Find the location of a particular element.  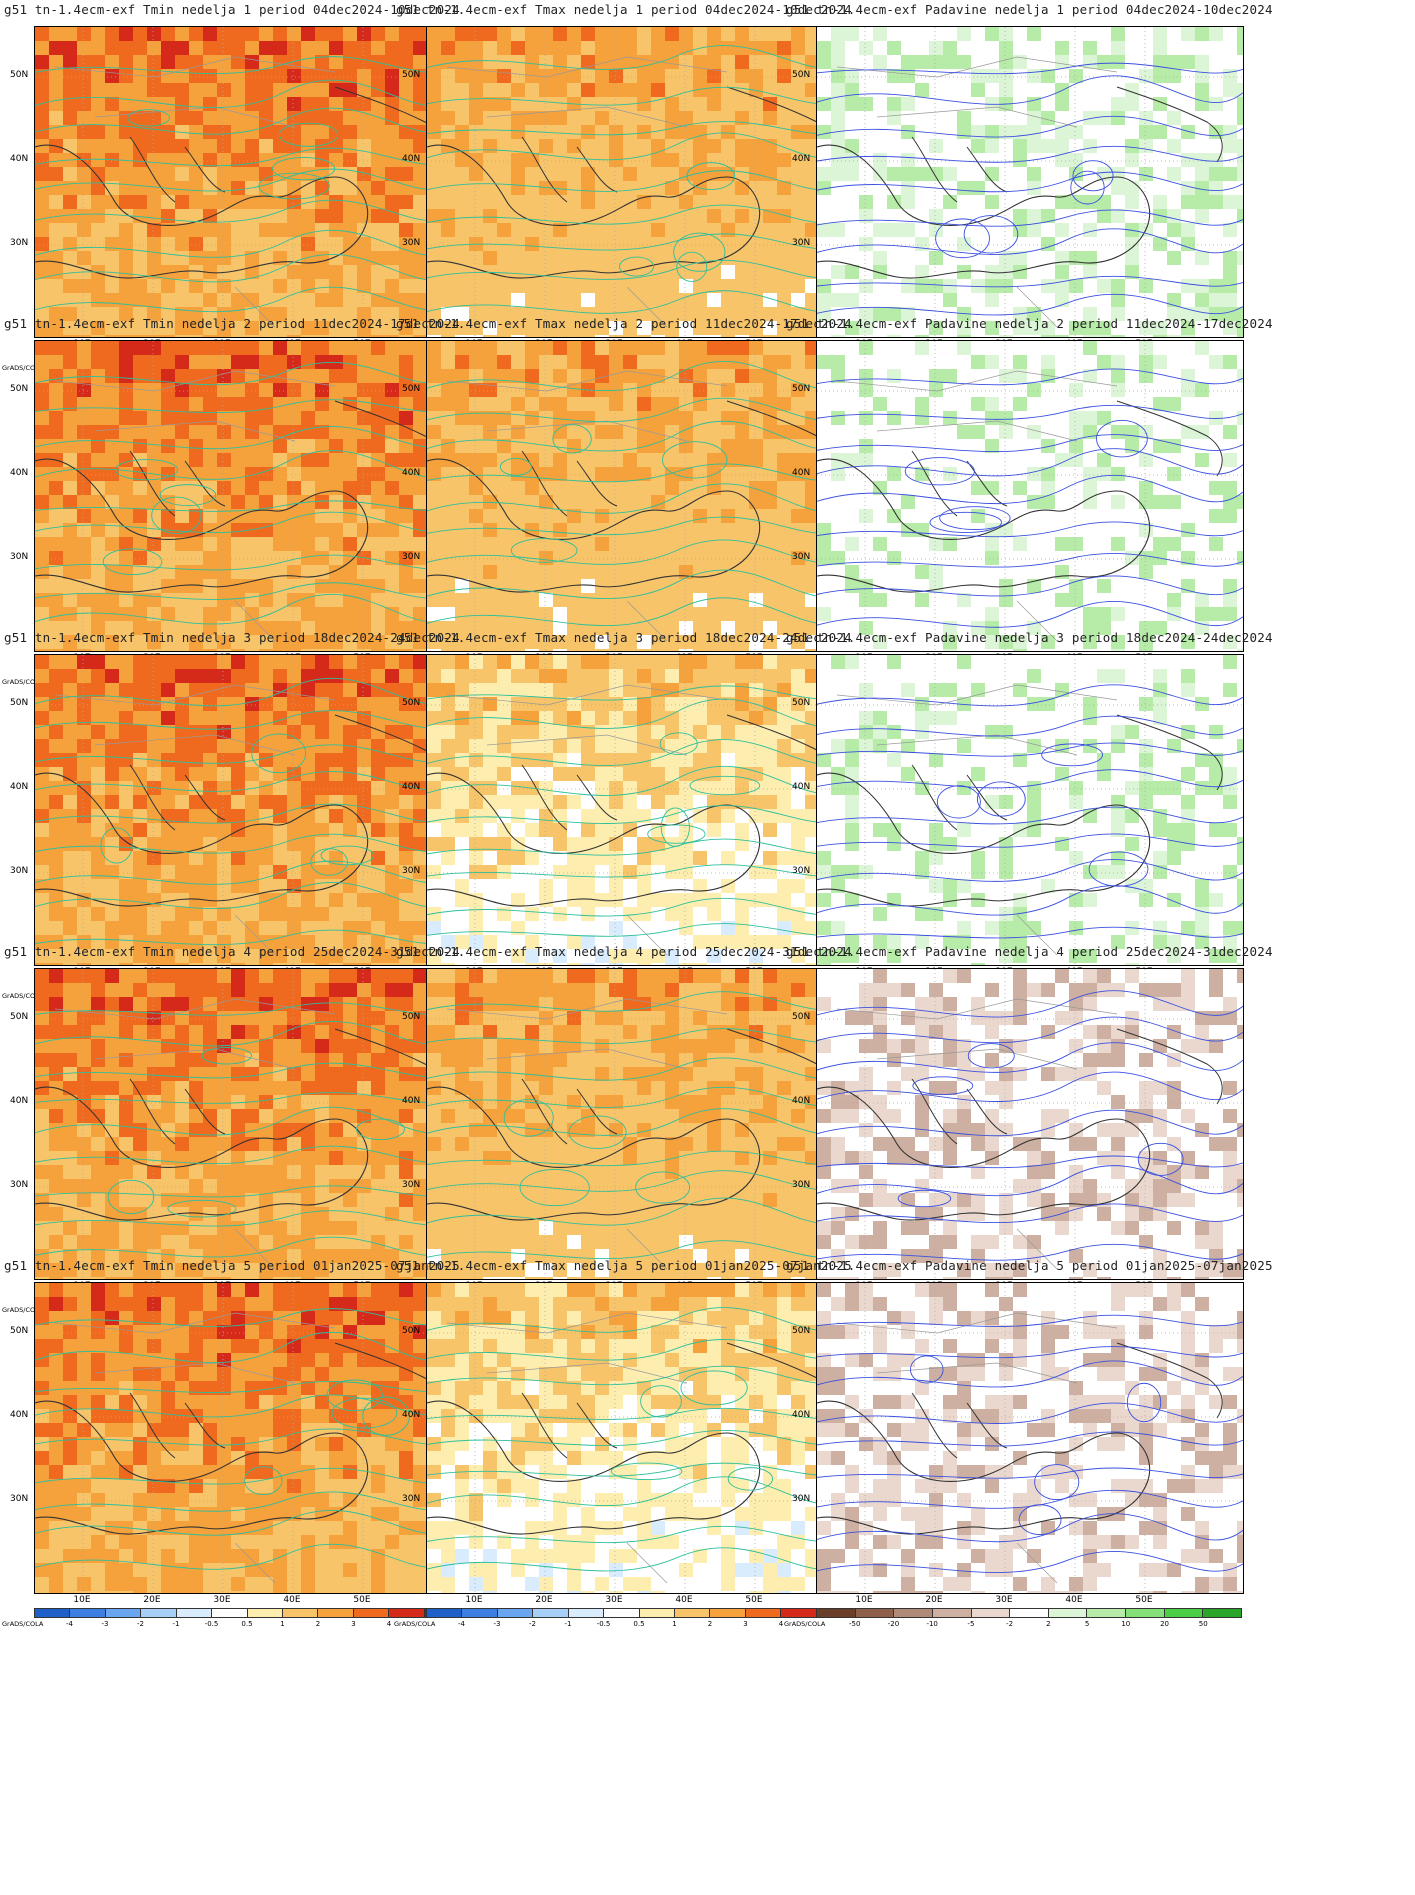

grads-credit: GrADS/COLA is located at coordinates (23, 996).